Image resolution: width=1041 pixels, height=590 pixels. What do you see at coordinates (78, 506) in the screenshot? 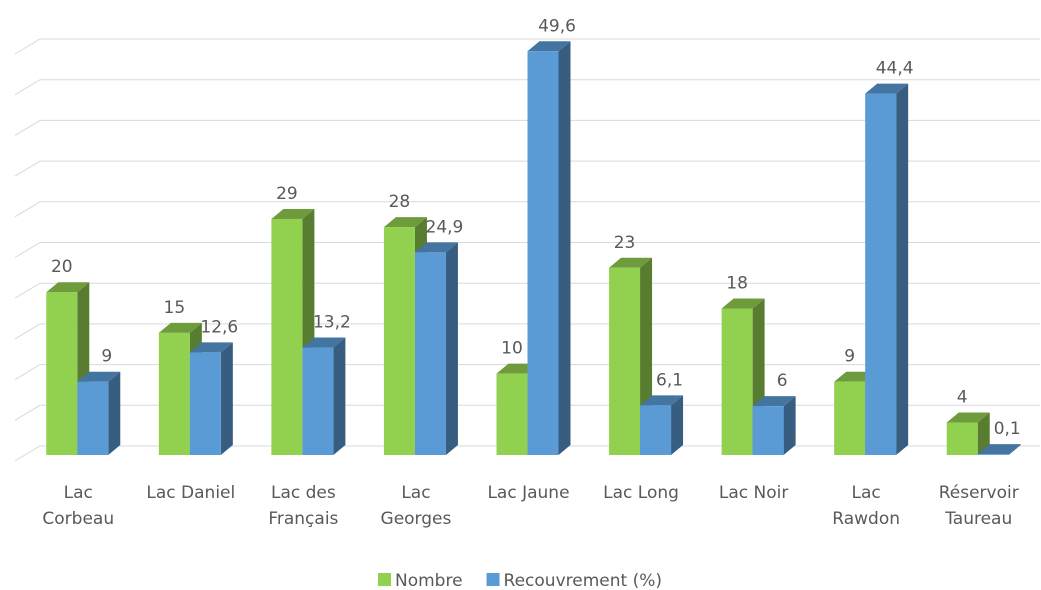
I see `x-tick-label: Lac Corbeau` at bounding box center [78, 506].